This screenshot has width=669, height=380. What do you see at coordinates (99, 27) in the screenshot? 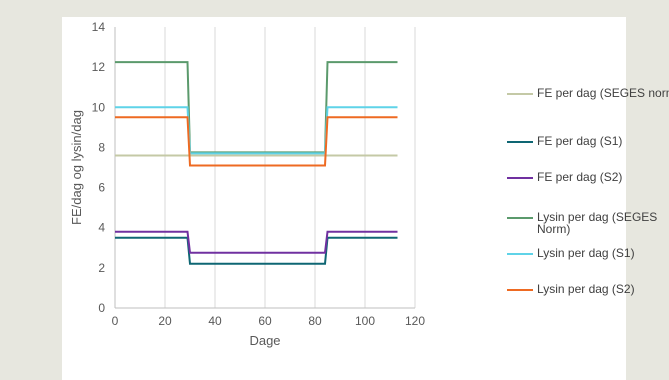
I see `y-tick-label: 14` at bounding box center [99, 27].